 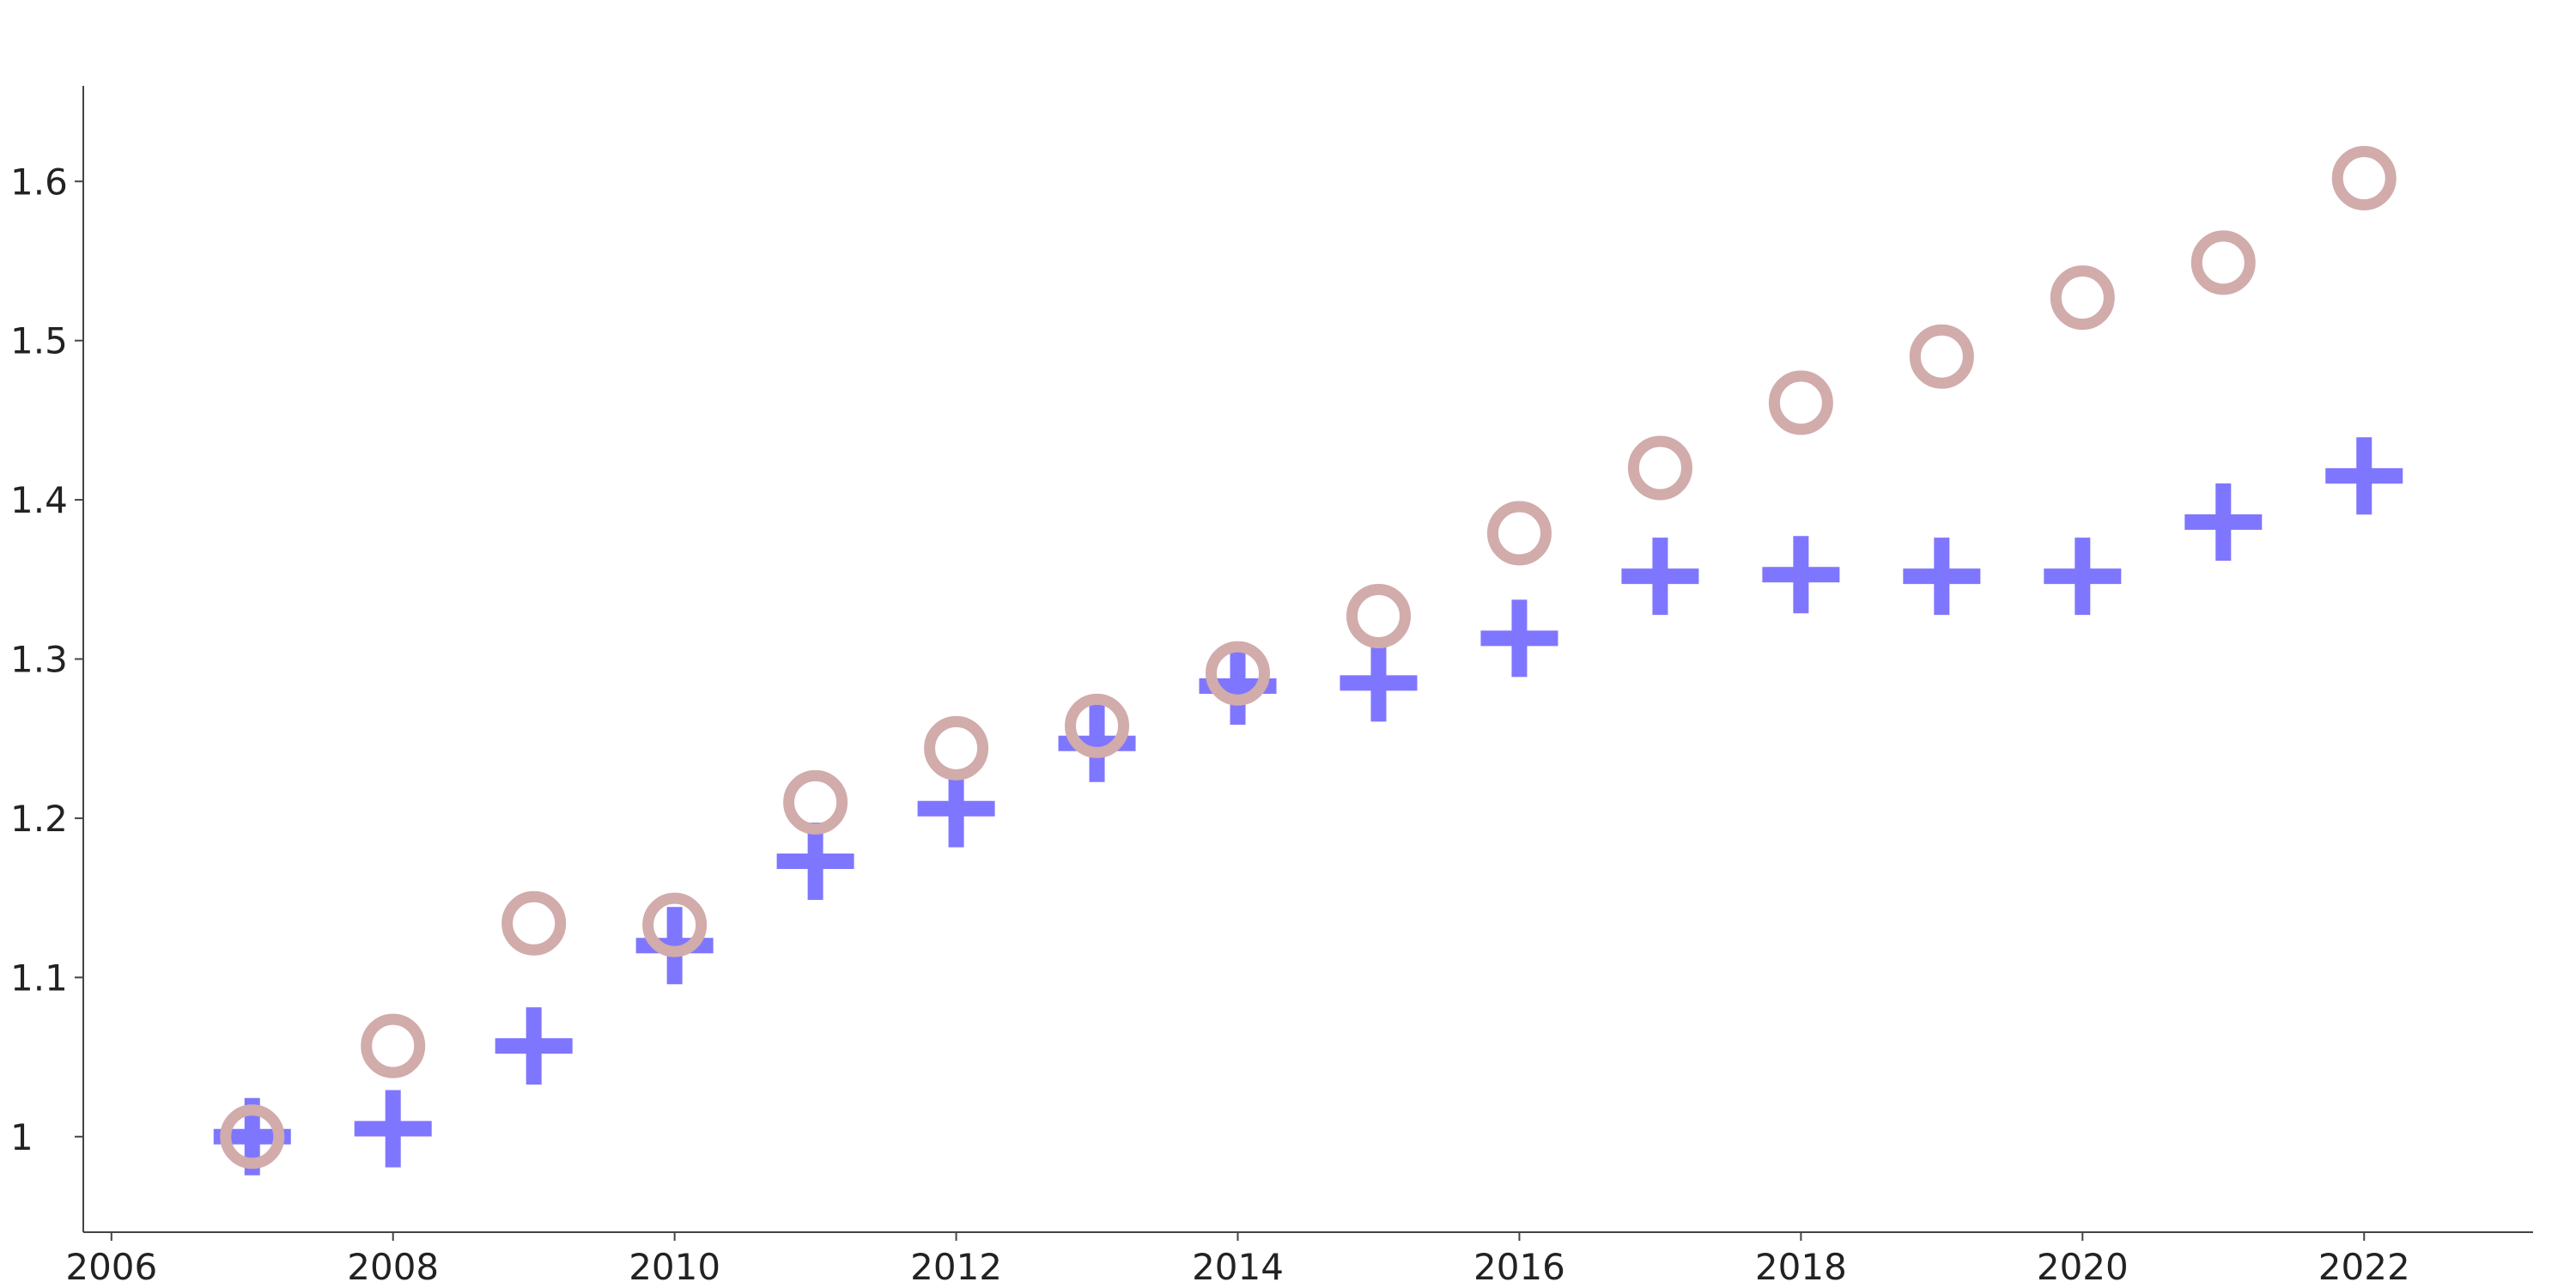 I want to click on x-tick-label: 2020, so click(x=2083, y=1267).